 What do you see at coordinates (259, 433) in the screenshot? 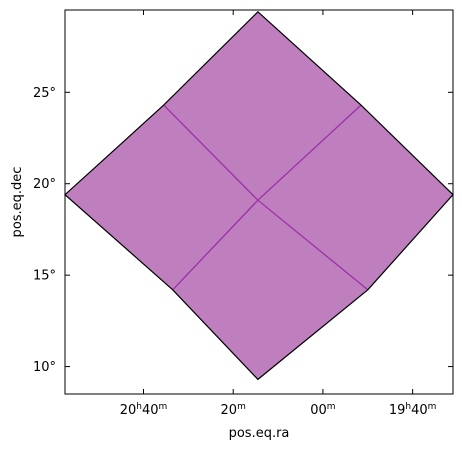
I see `x-axis-label: pos.eq.ra` at bounding box center [259, 433].